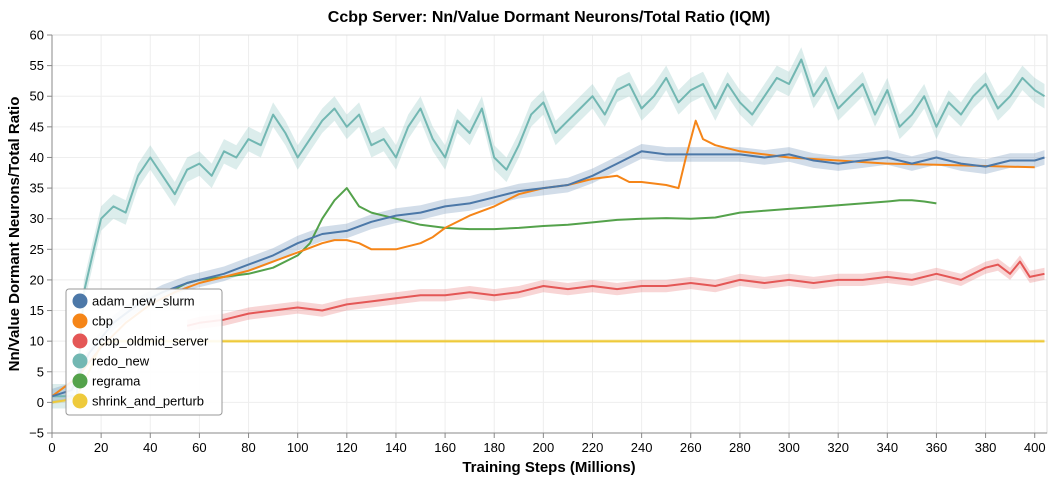 This screenshot has height=480, width=1054. I want to click on y-tick-label: 5, so click(40, 371).